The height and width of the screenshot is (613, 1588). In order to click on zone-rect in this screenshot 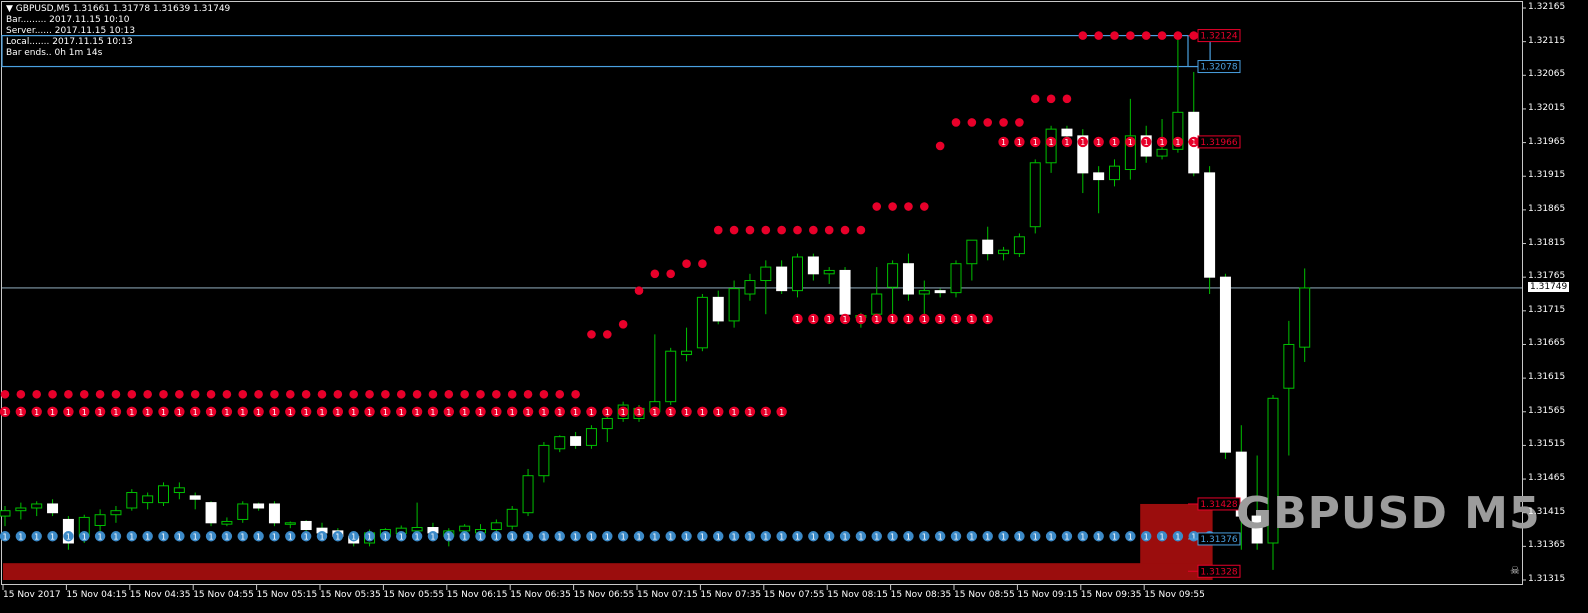, I will do `click(608, 571)`.